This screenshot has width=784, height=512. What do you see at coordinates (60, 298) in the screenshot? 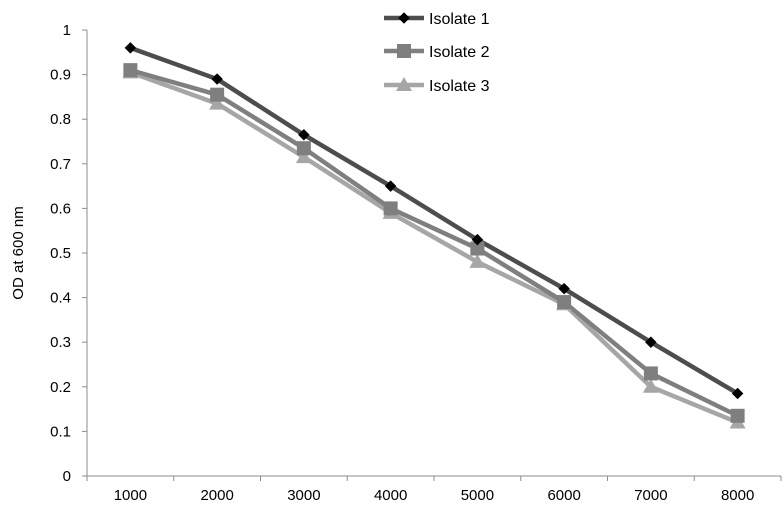
I see `y-tick-label: 0.4` at bounding box center [60, 298].